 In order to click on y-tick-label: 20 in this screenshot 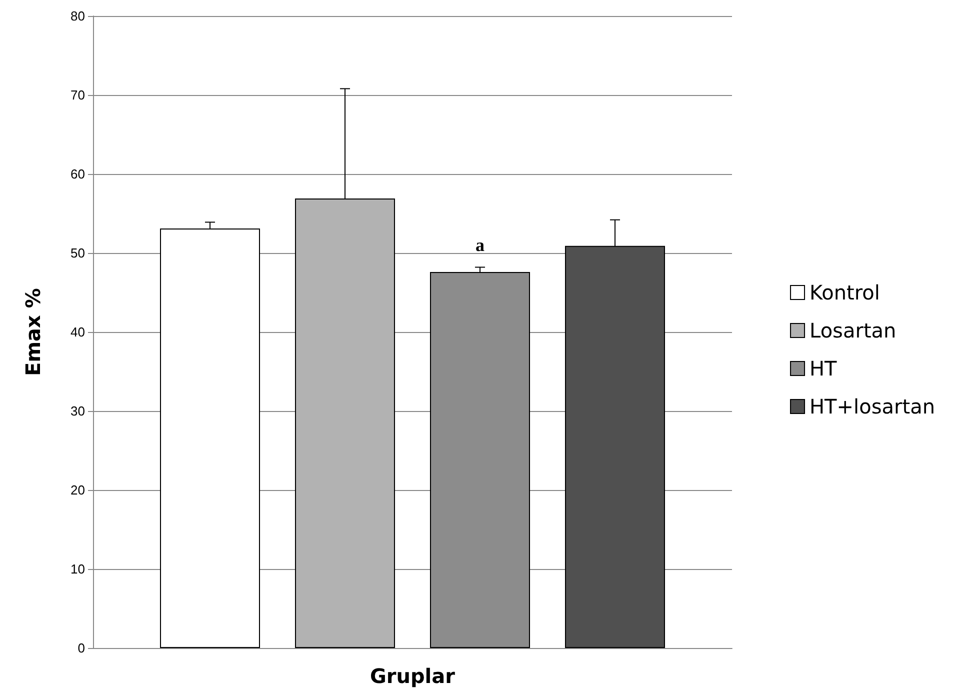, I will do `click(77, 490)`.